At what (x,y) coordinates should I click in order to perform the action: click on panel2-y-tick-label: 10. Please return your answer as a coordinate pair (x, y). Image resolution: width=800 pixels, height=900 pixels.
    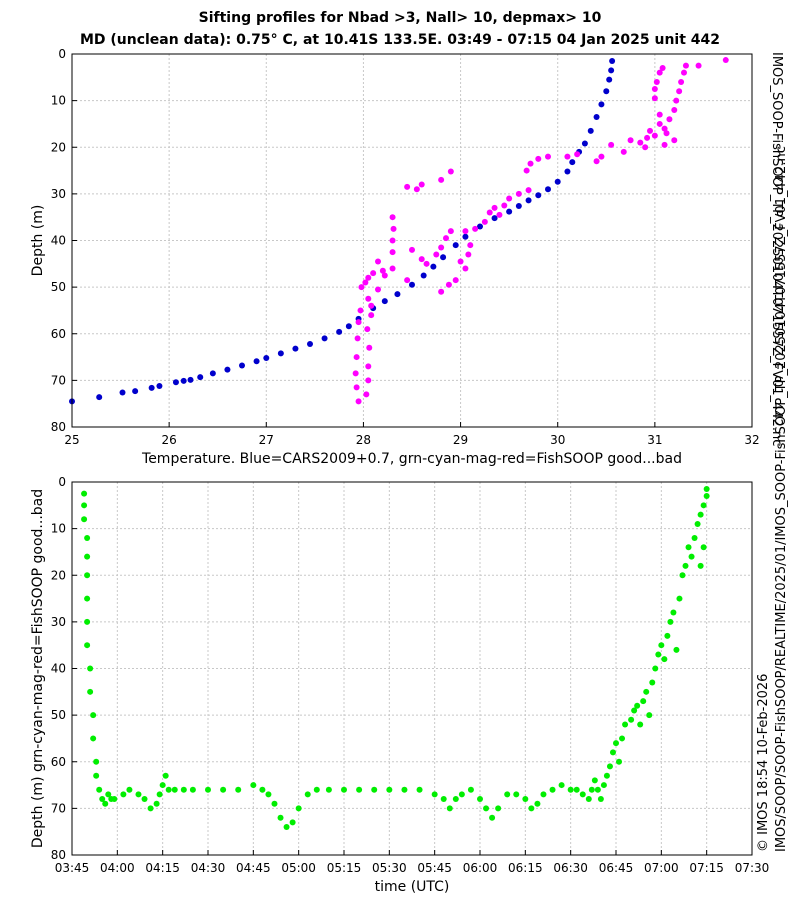
    Looking at the image, I should click on (58, 529).